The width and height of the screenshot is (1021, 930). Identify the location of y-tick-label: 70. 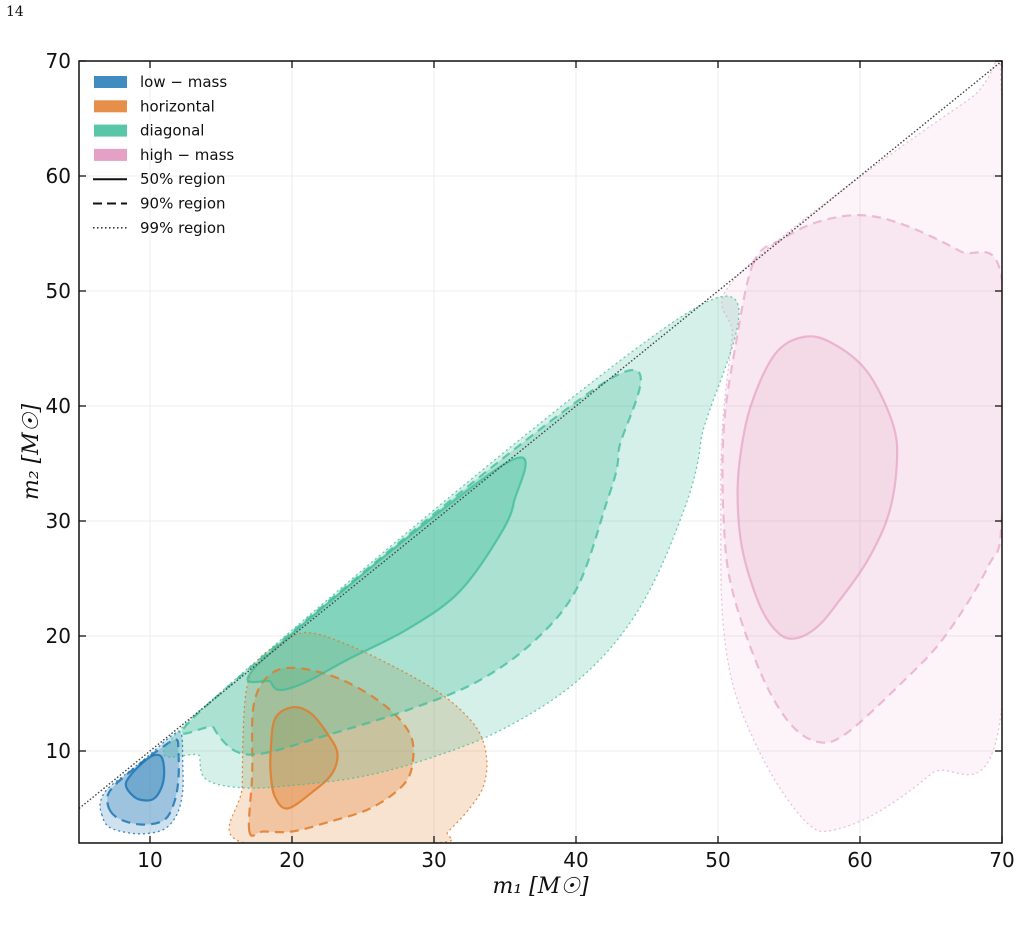
(58, 61).